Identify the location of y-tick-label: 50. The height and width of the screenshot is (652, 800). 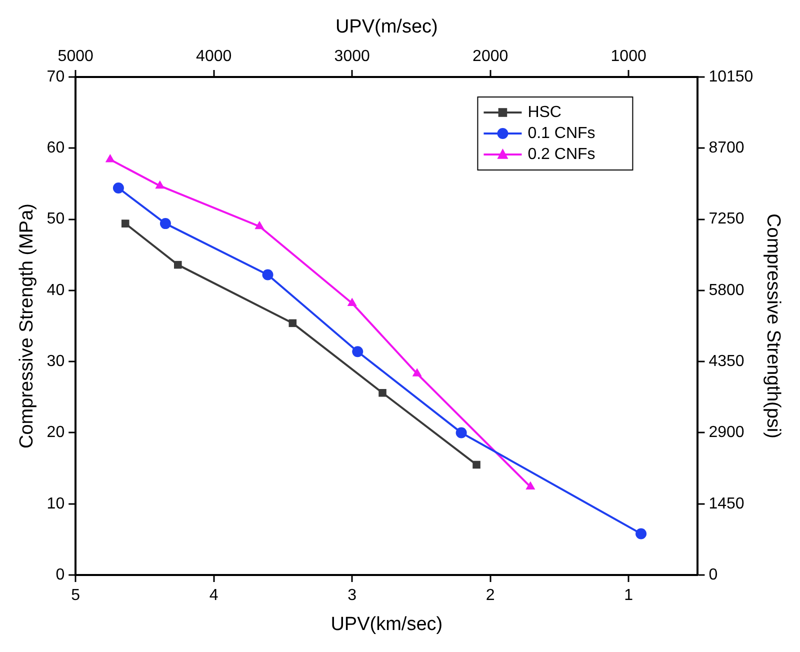
(55, 219).